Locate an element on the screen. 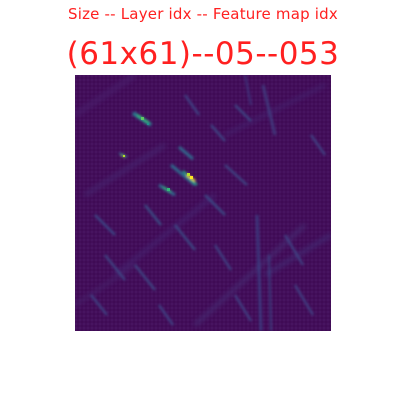 This screenshot has height=406, width=406. heatmap-vertical-streaks is located at coordinates (260, 203).